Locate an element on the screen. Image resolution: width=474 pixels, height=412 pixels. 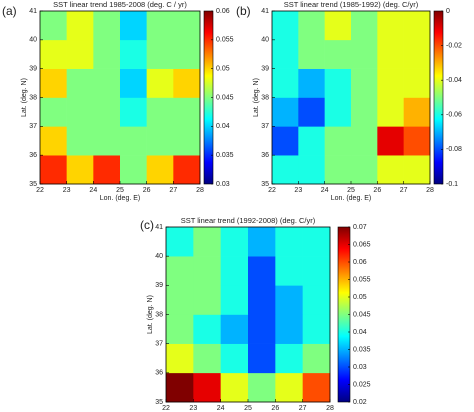
chart-title: SST linear trend (1985-1992) (deg. C/yr) is located at coordinates (351, 4).